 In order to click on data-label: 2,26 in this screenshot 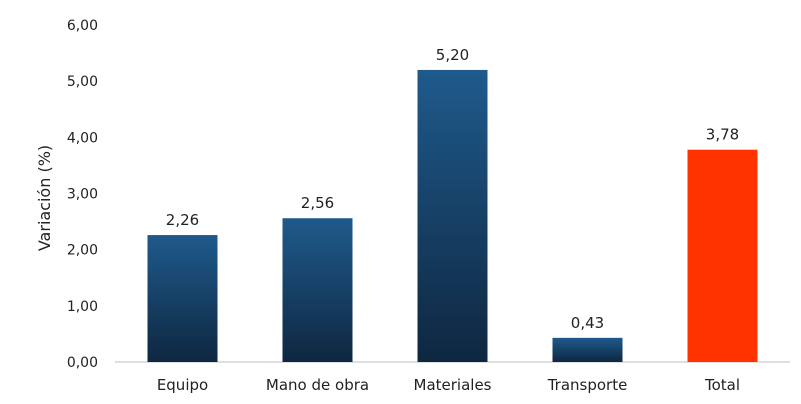, I will do `click(182, 220)`.